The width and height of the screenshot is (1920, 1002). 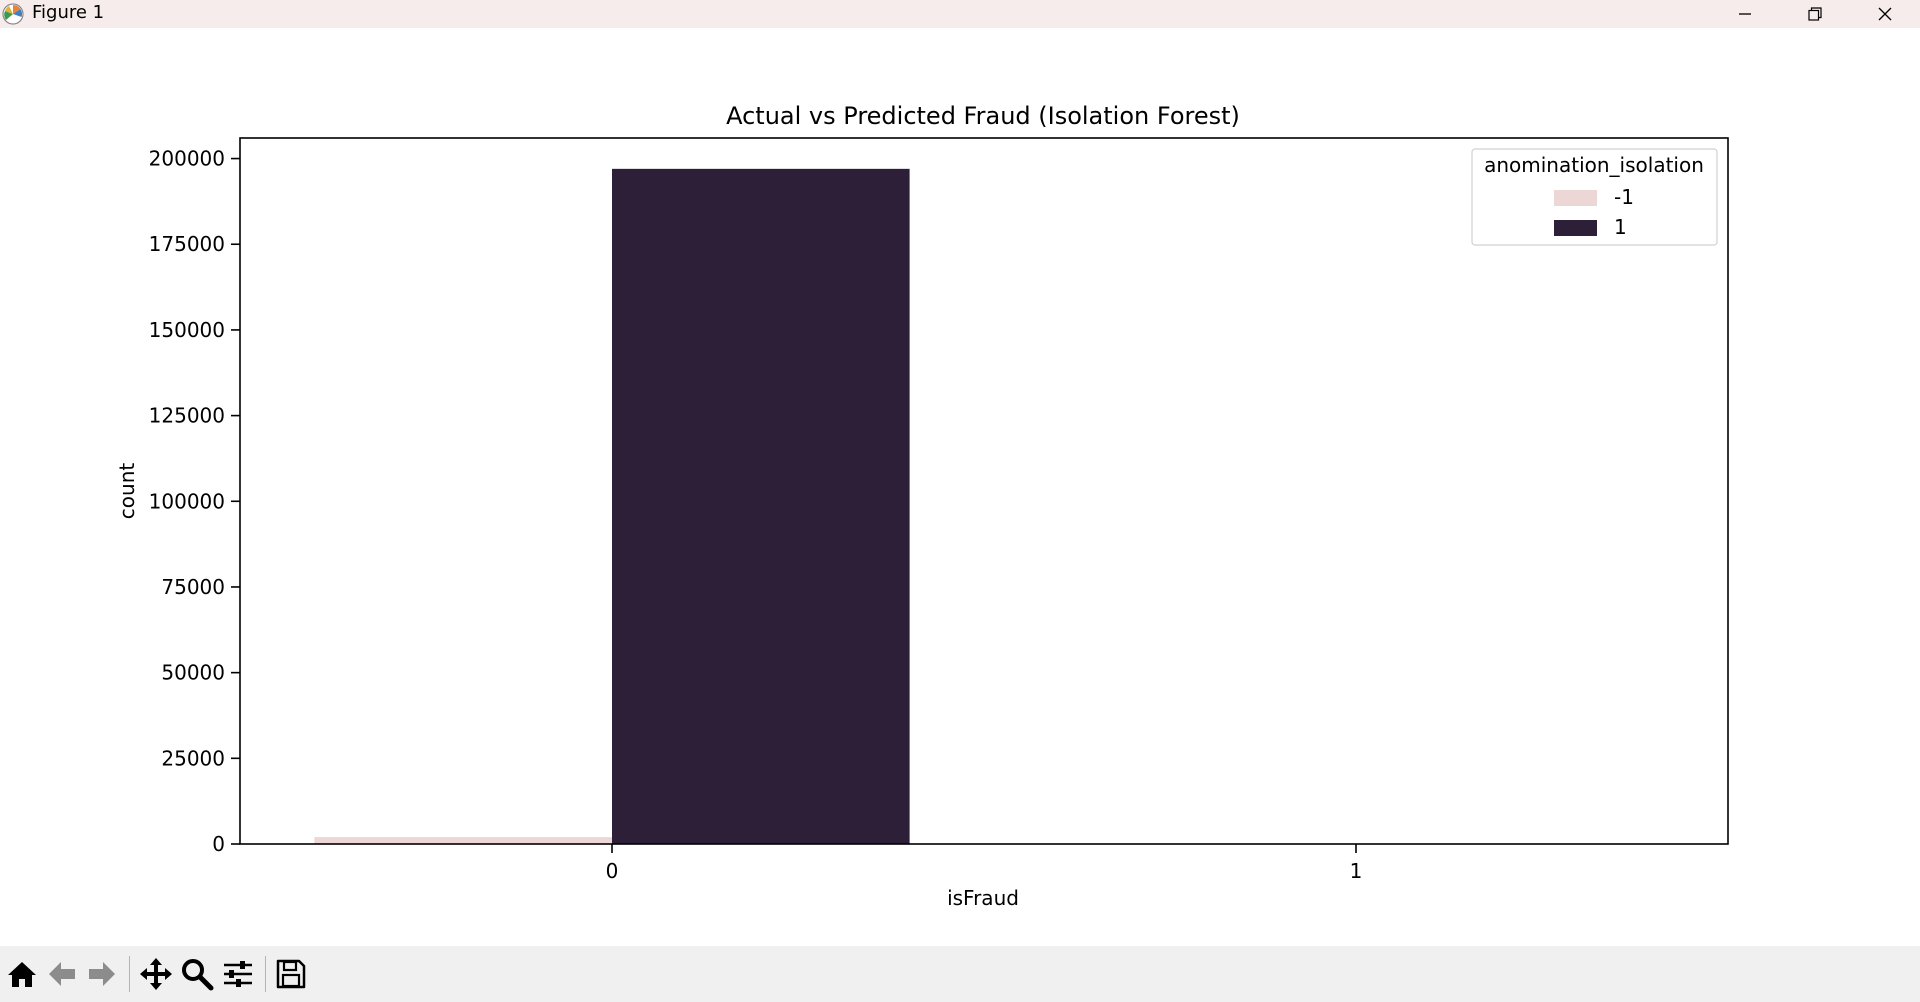 I want to click on forward-button, so click(x=102, y=974).